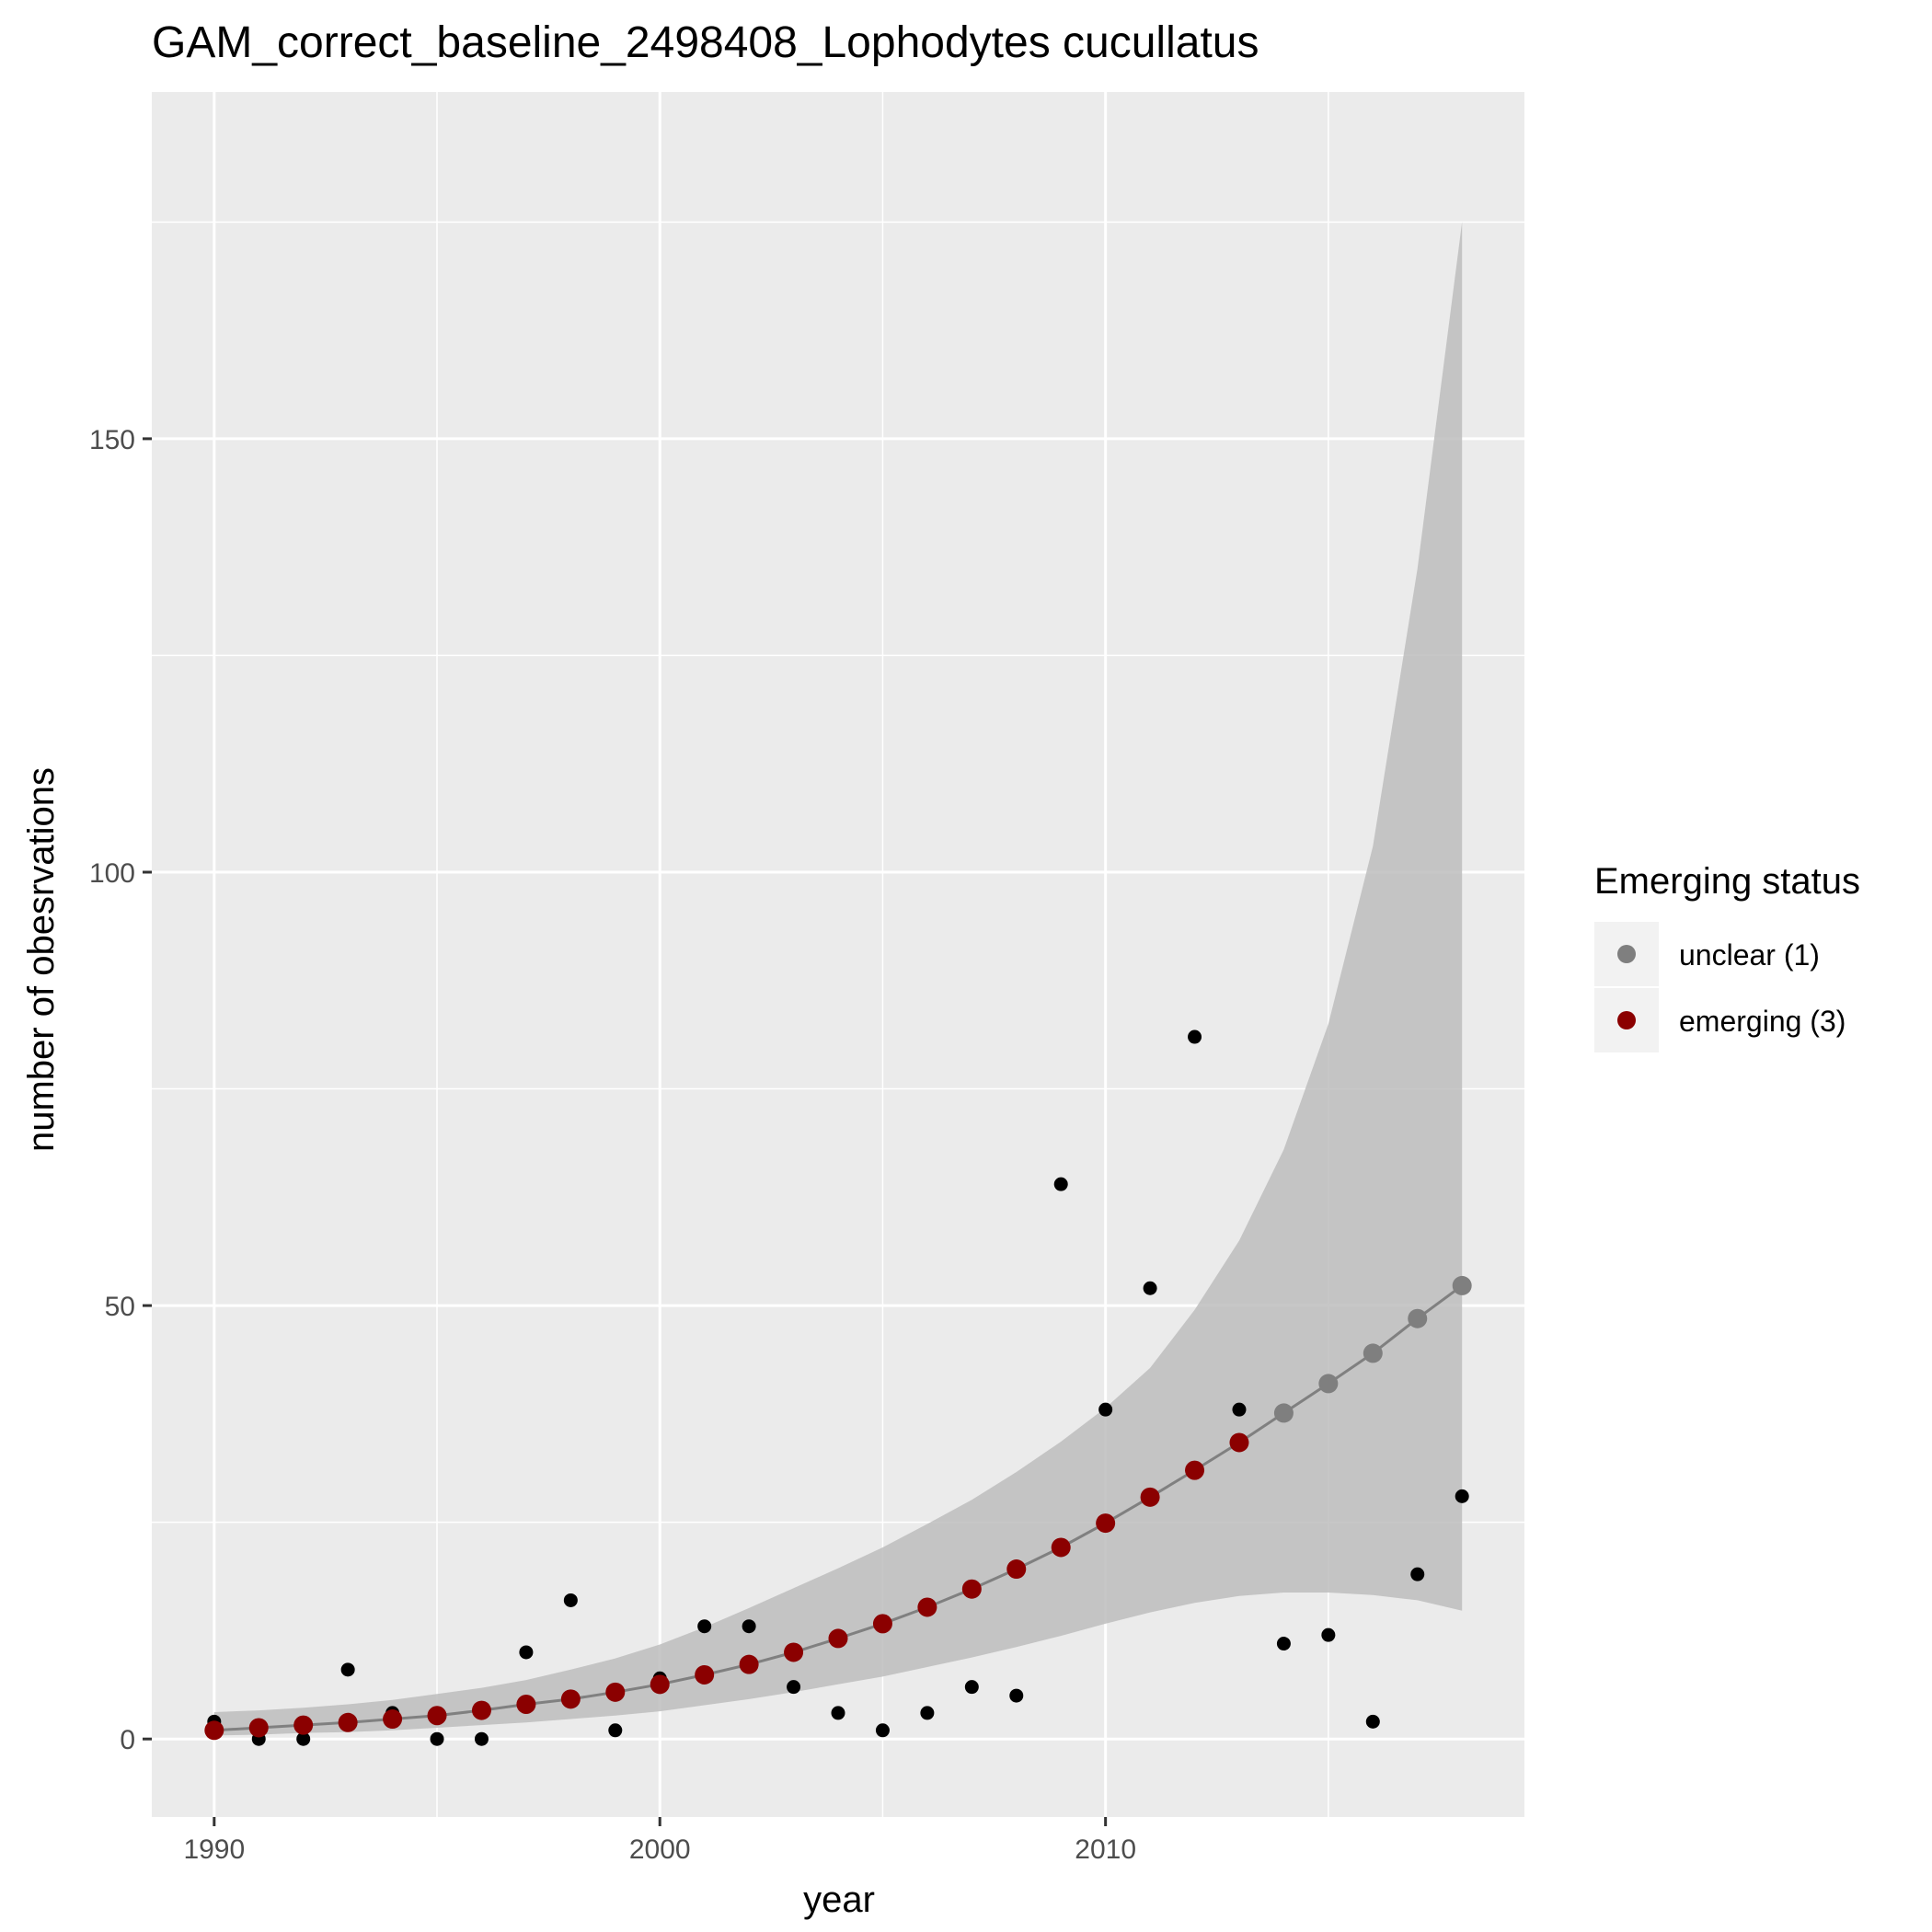  What do you see at coordinates (214, 1849) in the screenshot?
I see `x-tick-label: 1990` at bounding box center [214, 1849].